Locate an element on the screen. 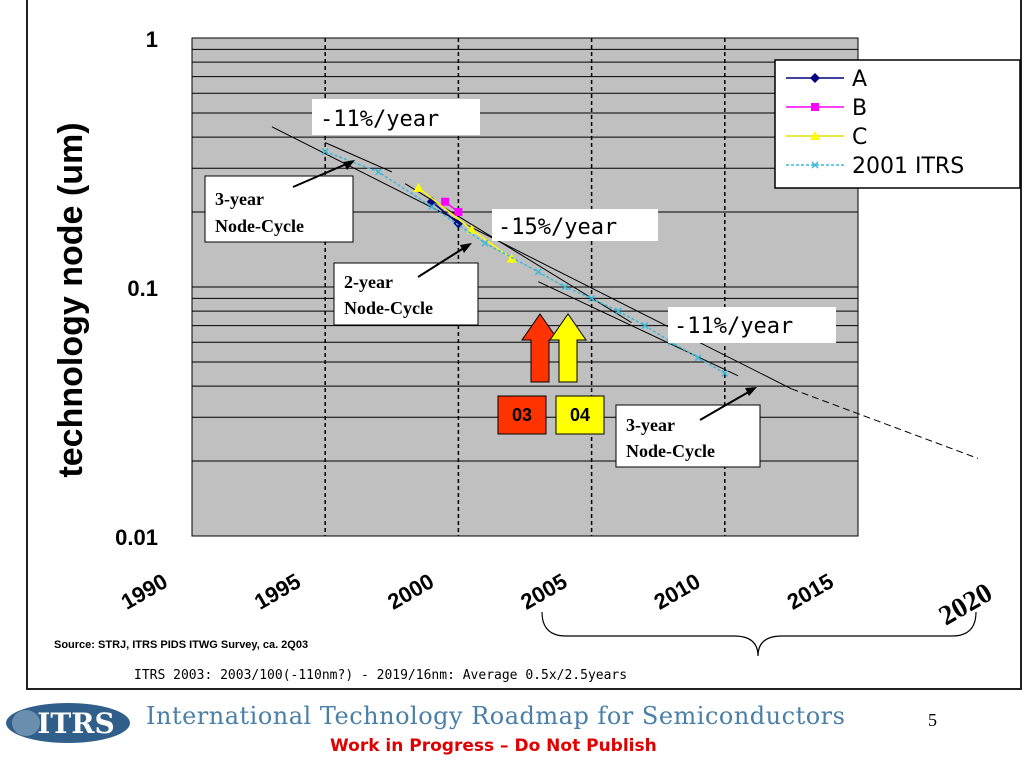 This screenshot has width=1024, height=768. itrs-logo-icon: ITRS is located at coordinates (68, 723).